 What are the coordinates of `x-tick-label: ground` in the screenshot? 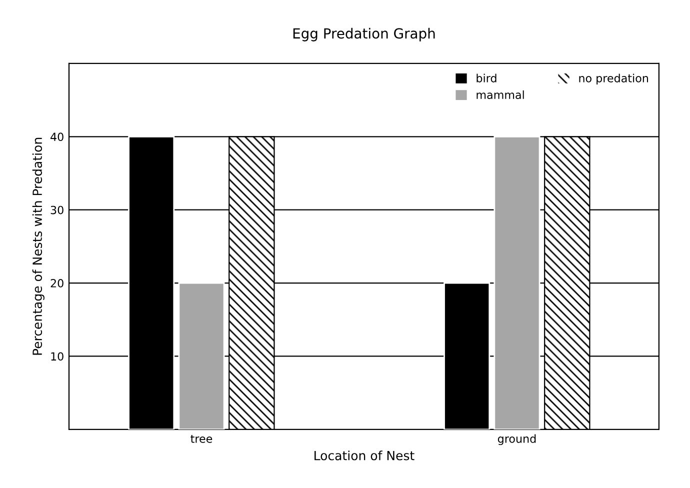 It's located at (517, 440).